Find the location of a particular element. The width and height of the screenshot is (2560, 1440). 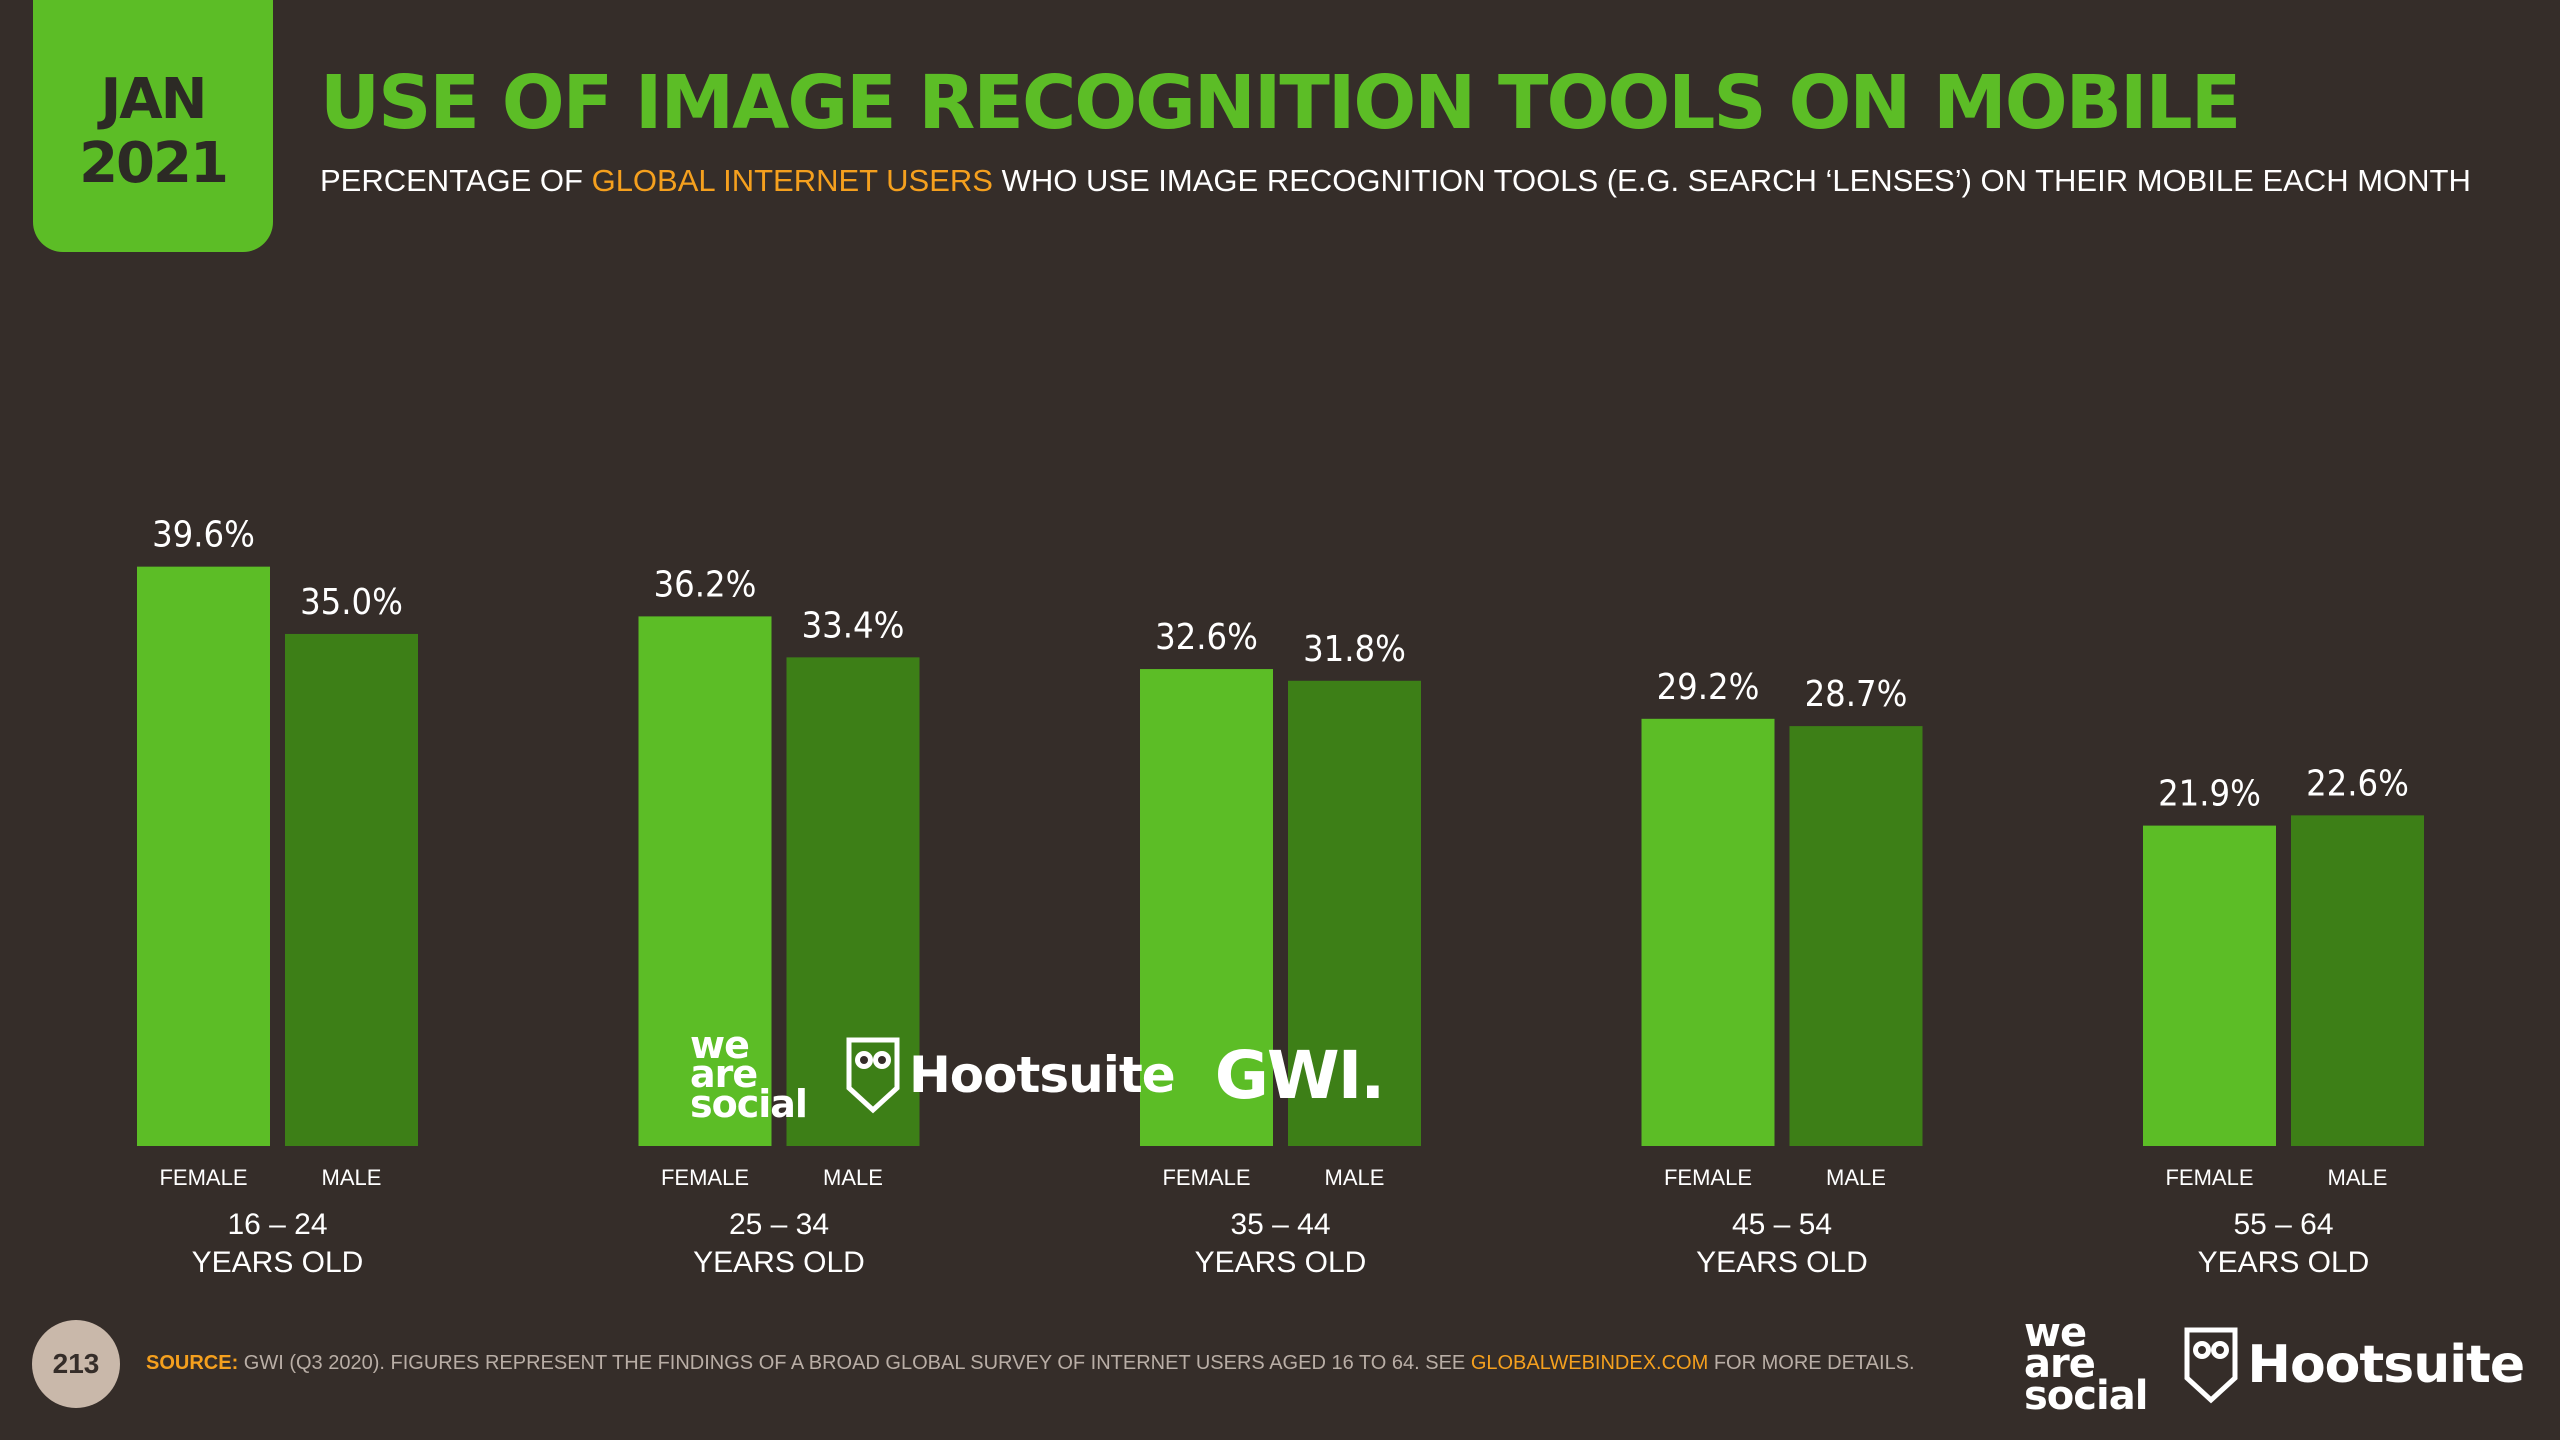

value-label-male-3: 28.7% is located at coordinates (1856, 694).